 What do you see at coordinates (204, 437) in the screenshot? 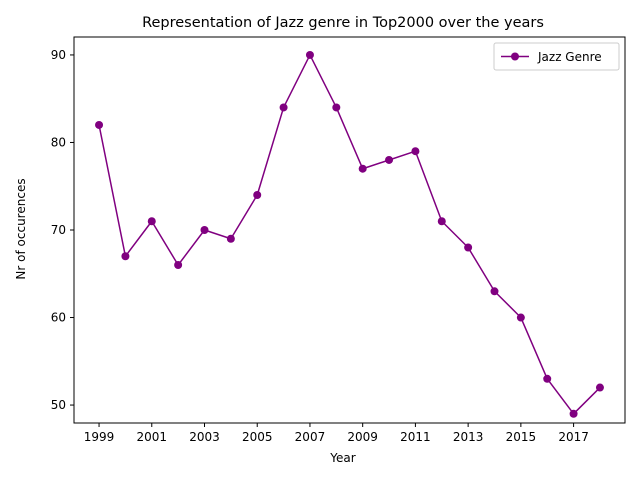
I see `x-tick-label: 2003` at bounding box center [204, 437].